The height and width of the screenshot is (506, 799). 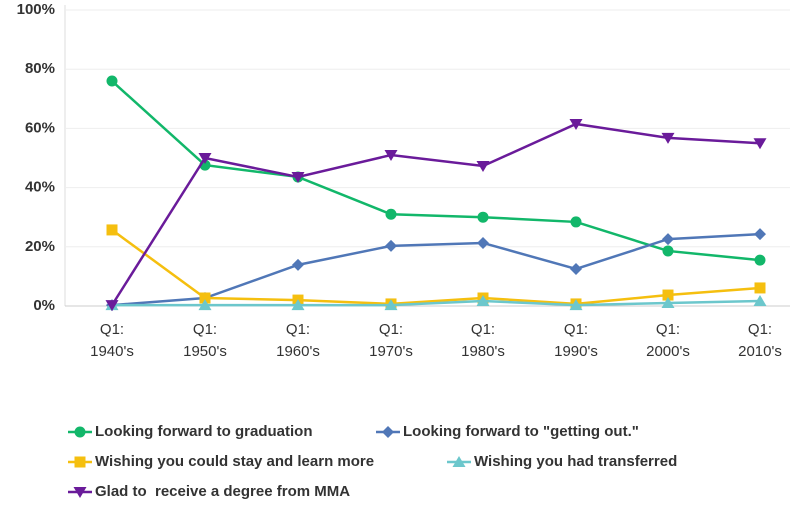 What do you see at coordinates (576, 340) in the screenshot?
I see `x-tick-label: Q1: 1990's` at bounding box center [576, 340].